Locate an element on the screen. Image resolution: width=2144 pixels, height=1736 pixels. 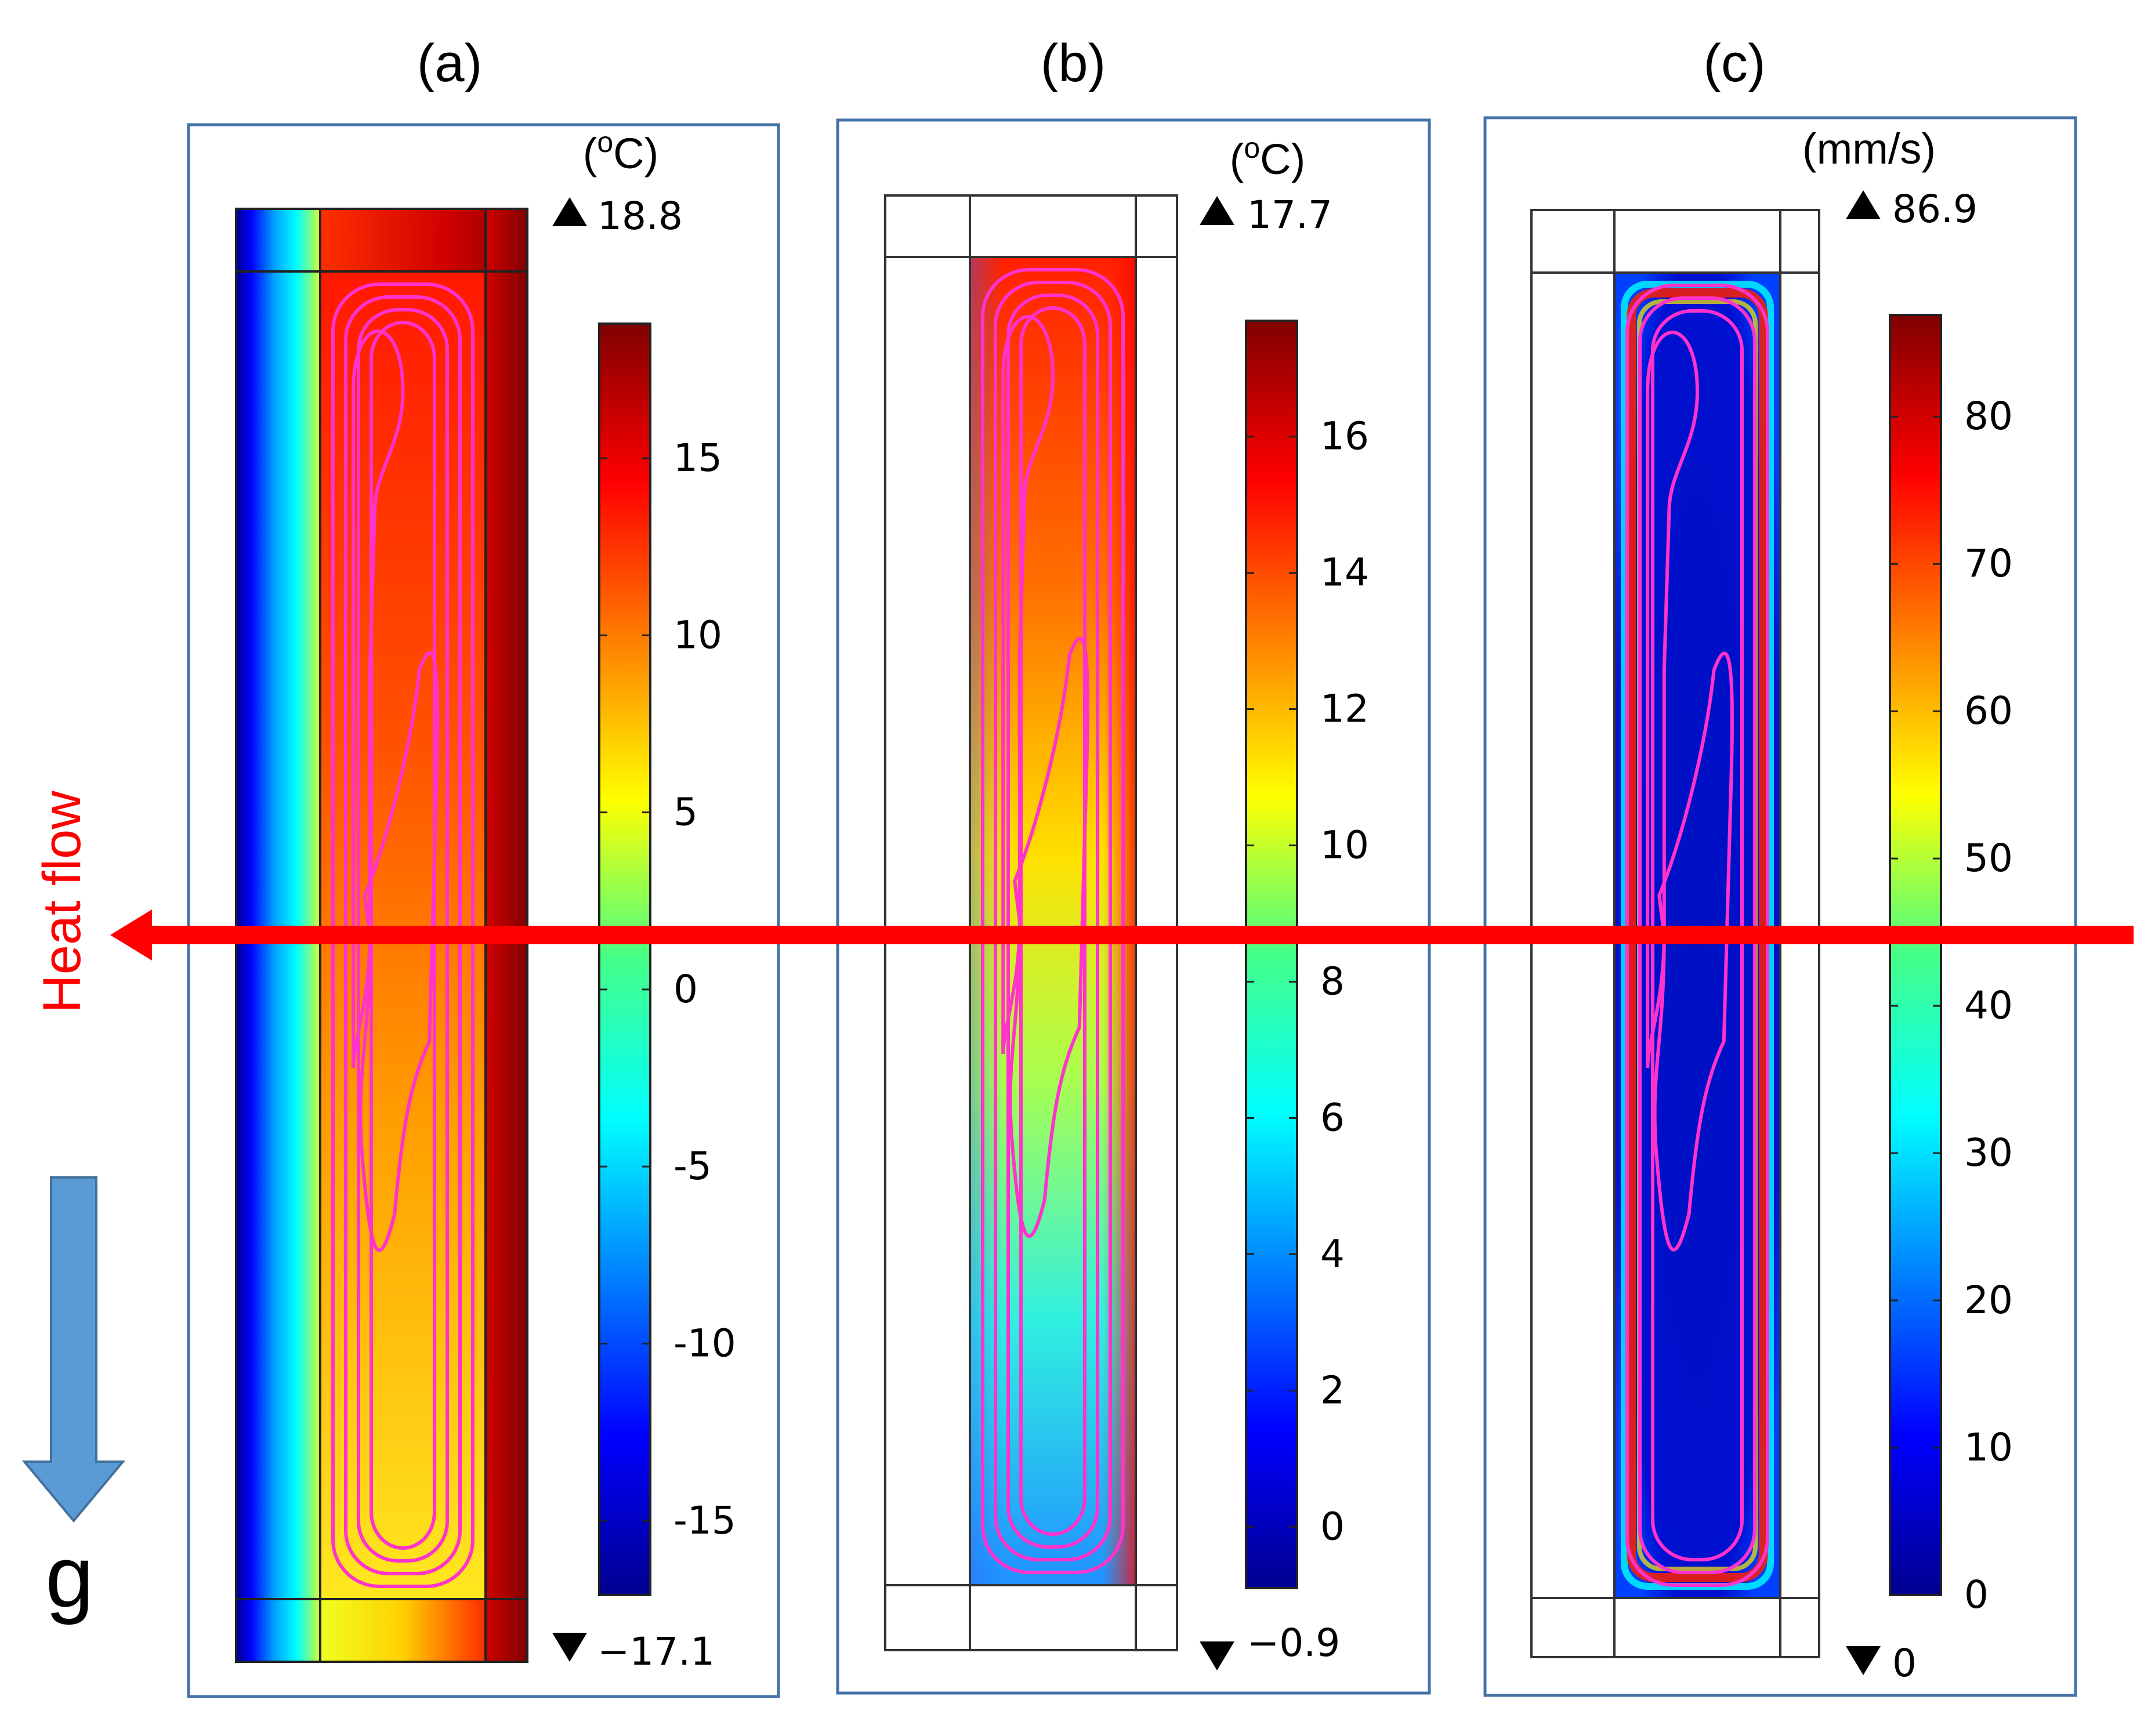
panel-a-tick-label: 15 is located at coordinates (697, 458).